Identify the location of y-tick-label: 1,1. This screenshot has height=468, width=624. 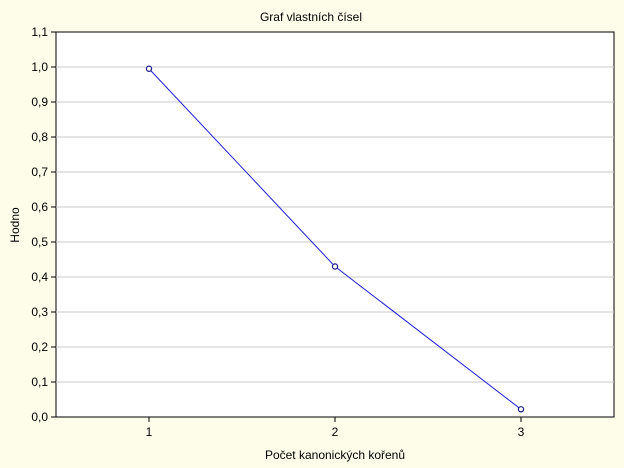
(39, 32).